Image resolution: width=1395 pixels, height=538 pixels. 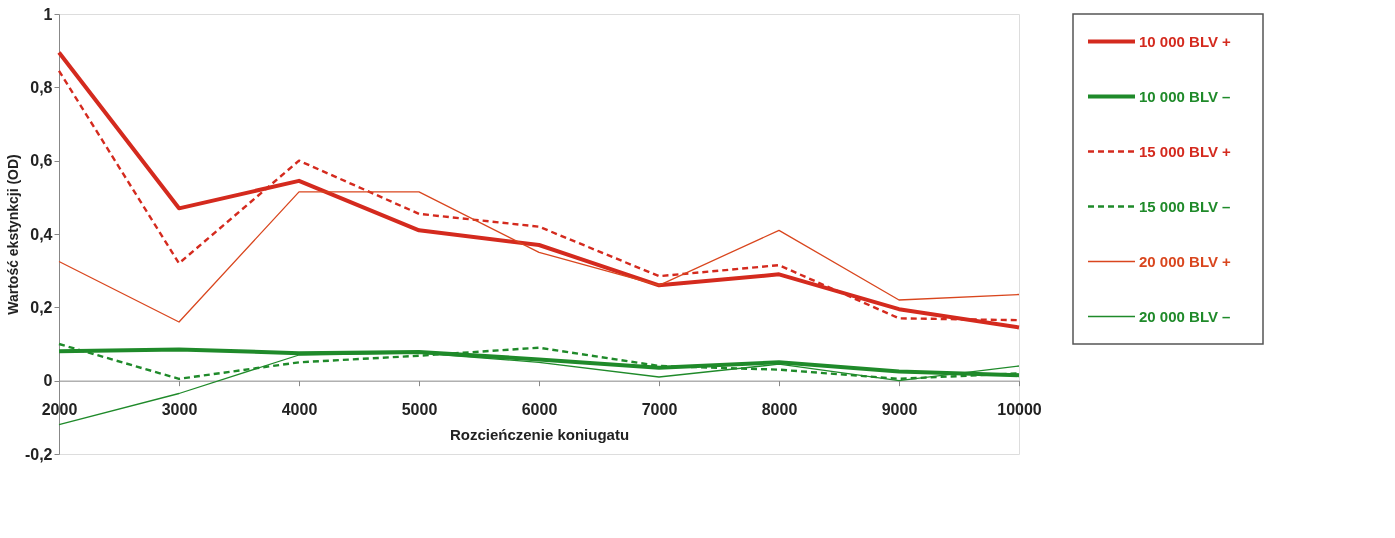 What do you see at coordinates (38, 454) in the screenshot?
I see `y-tick-label: -0,2` at bounding box center [38, 454].